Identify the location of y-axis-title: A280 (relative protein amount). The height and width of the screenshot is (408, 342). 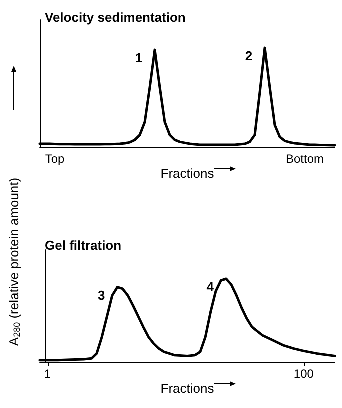
(14, 262).